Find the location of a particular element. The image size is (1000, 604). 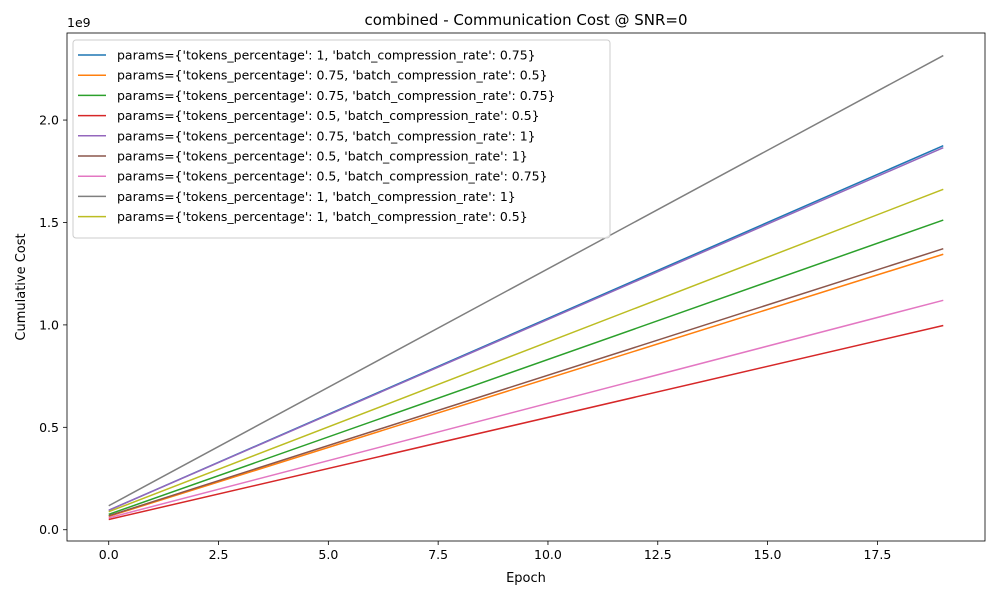

x-tick-label: 12.5 is located at coordinates (658, 554).